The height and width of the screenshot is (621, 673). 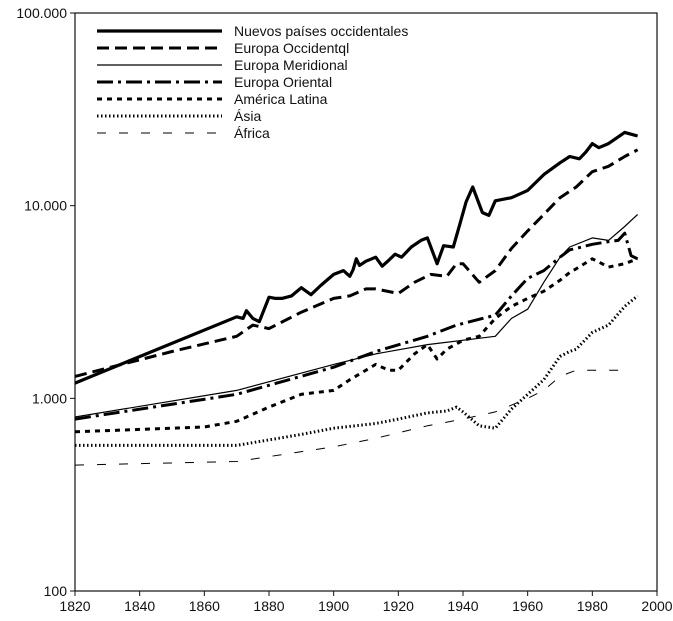 What do you see at coordinates (41, 13) in the screenshot?
I see `y-tick-label: 100.000` at bounding box center [41, 13].